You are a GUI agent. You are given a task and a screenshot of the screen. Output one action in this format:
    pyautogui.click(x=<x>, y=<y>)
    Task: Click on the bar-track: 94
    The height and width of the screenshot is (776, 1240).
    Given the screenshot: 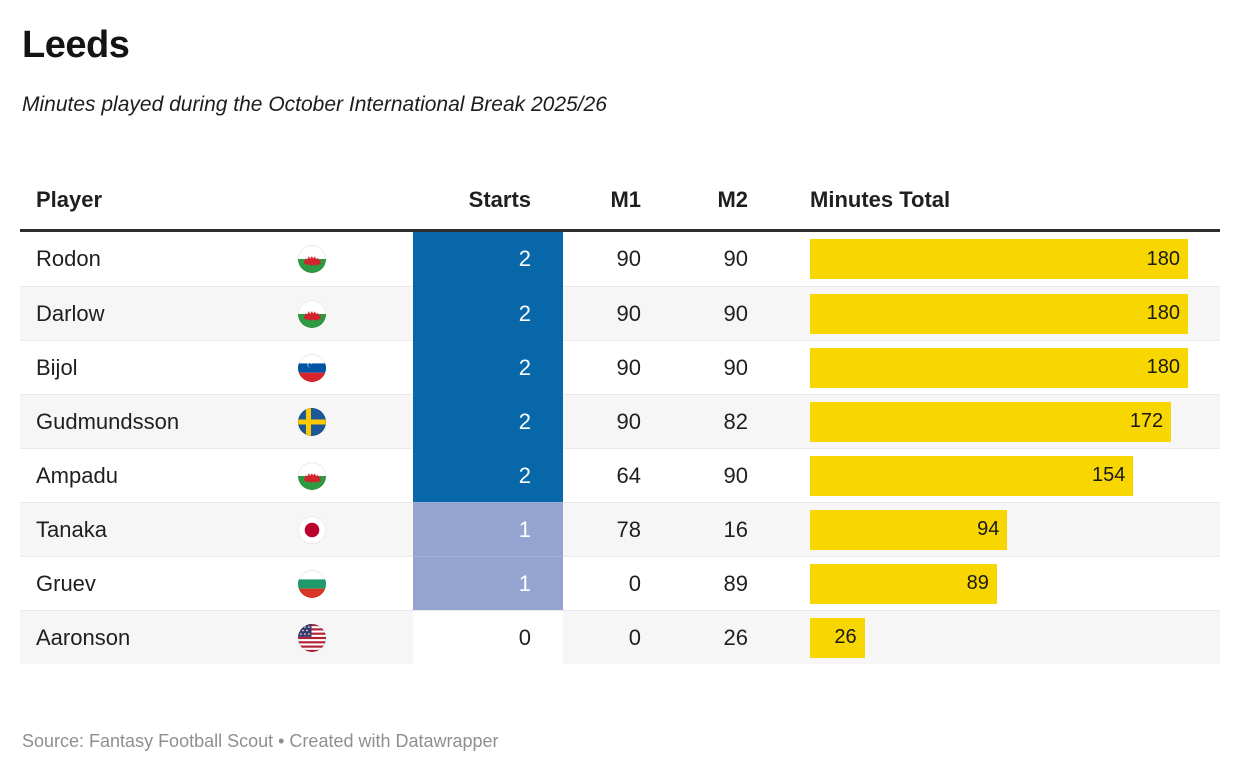 What is the action you would take?
    pyautogui.click(x=999, y=529)
    